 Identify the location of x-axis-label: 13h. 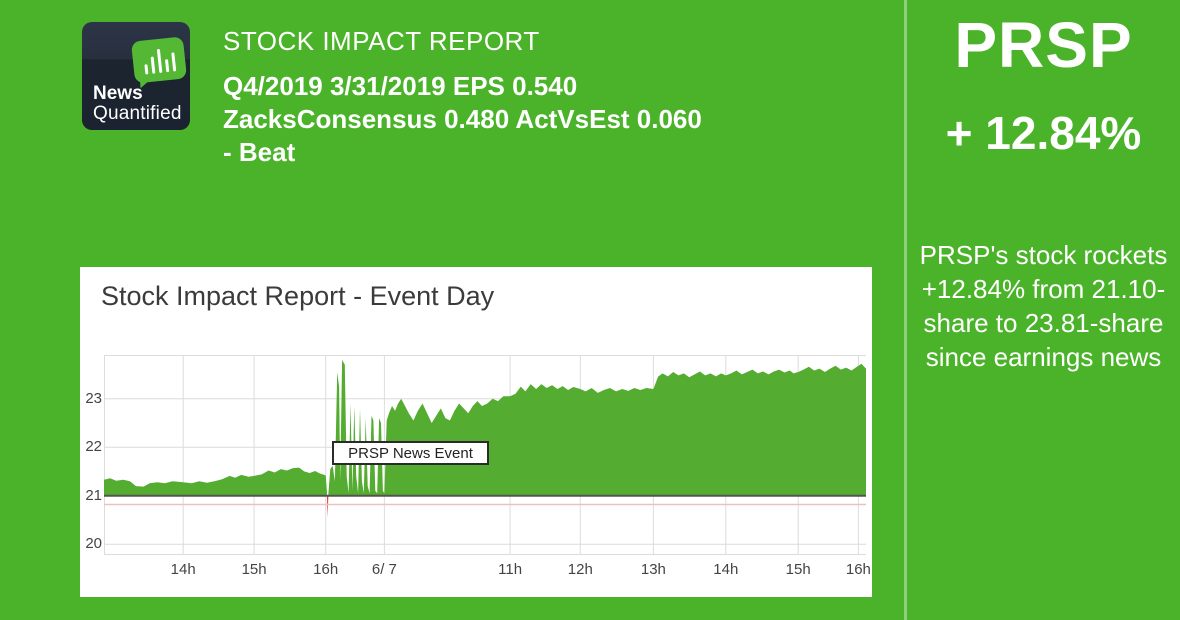
(653, 569).